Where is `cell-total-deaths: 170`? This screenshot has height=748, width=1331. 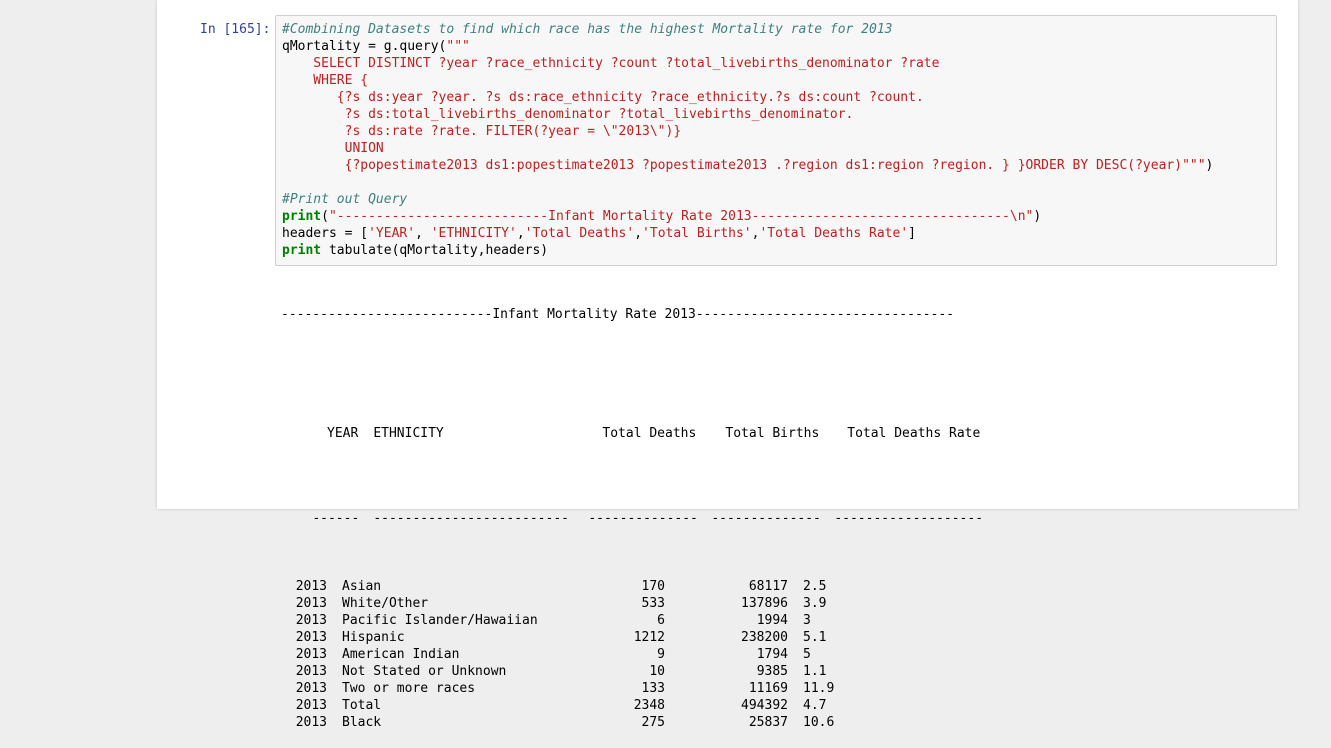 cell-total-deaths: 170 is located at coordinates (653, 586).